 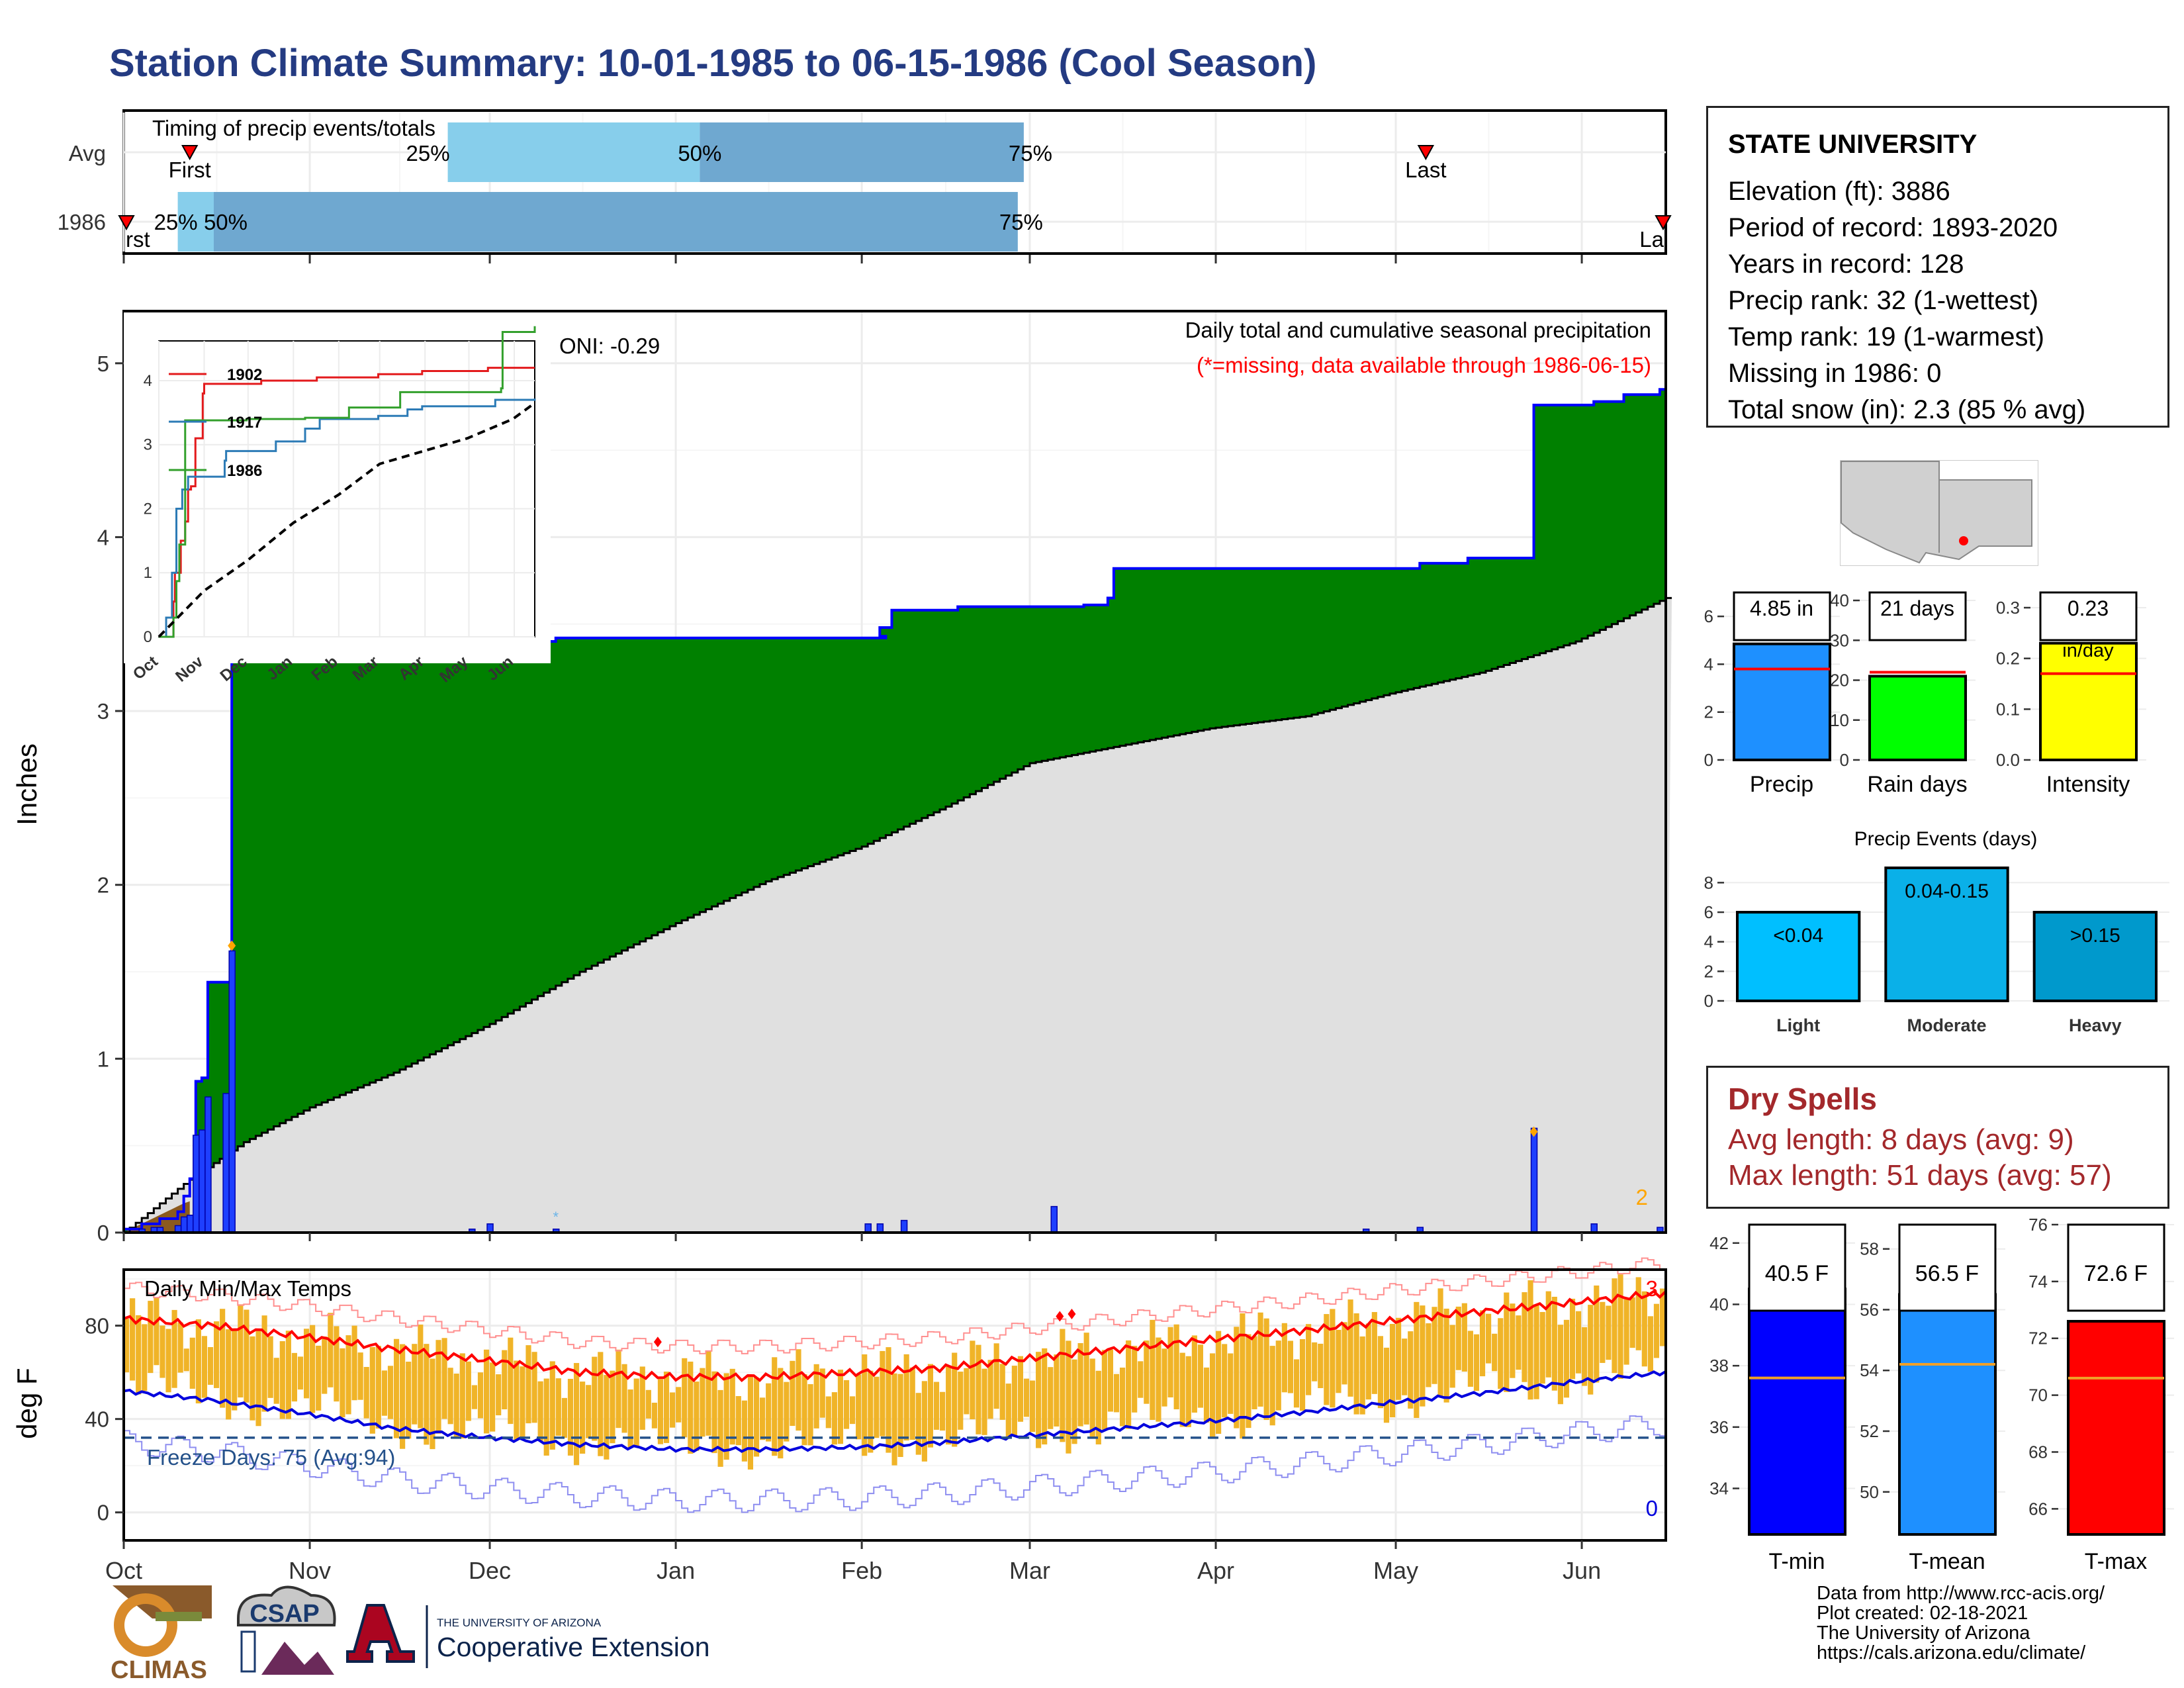 I want to click on record-low-line, so click(x=895, y=1464).